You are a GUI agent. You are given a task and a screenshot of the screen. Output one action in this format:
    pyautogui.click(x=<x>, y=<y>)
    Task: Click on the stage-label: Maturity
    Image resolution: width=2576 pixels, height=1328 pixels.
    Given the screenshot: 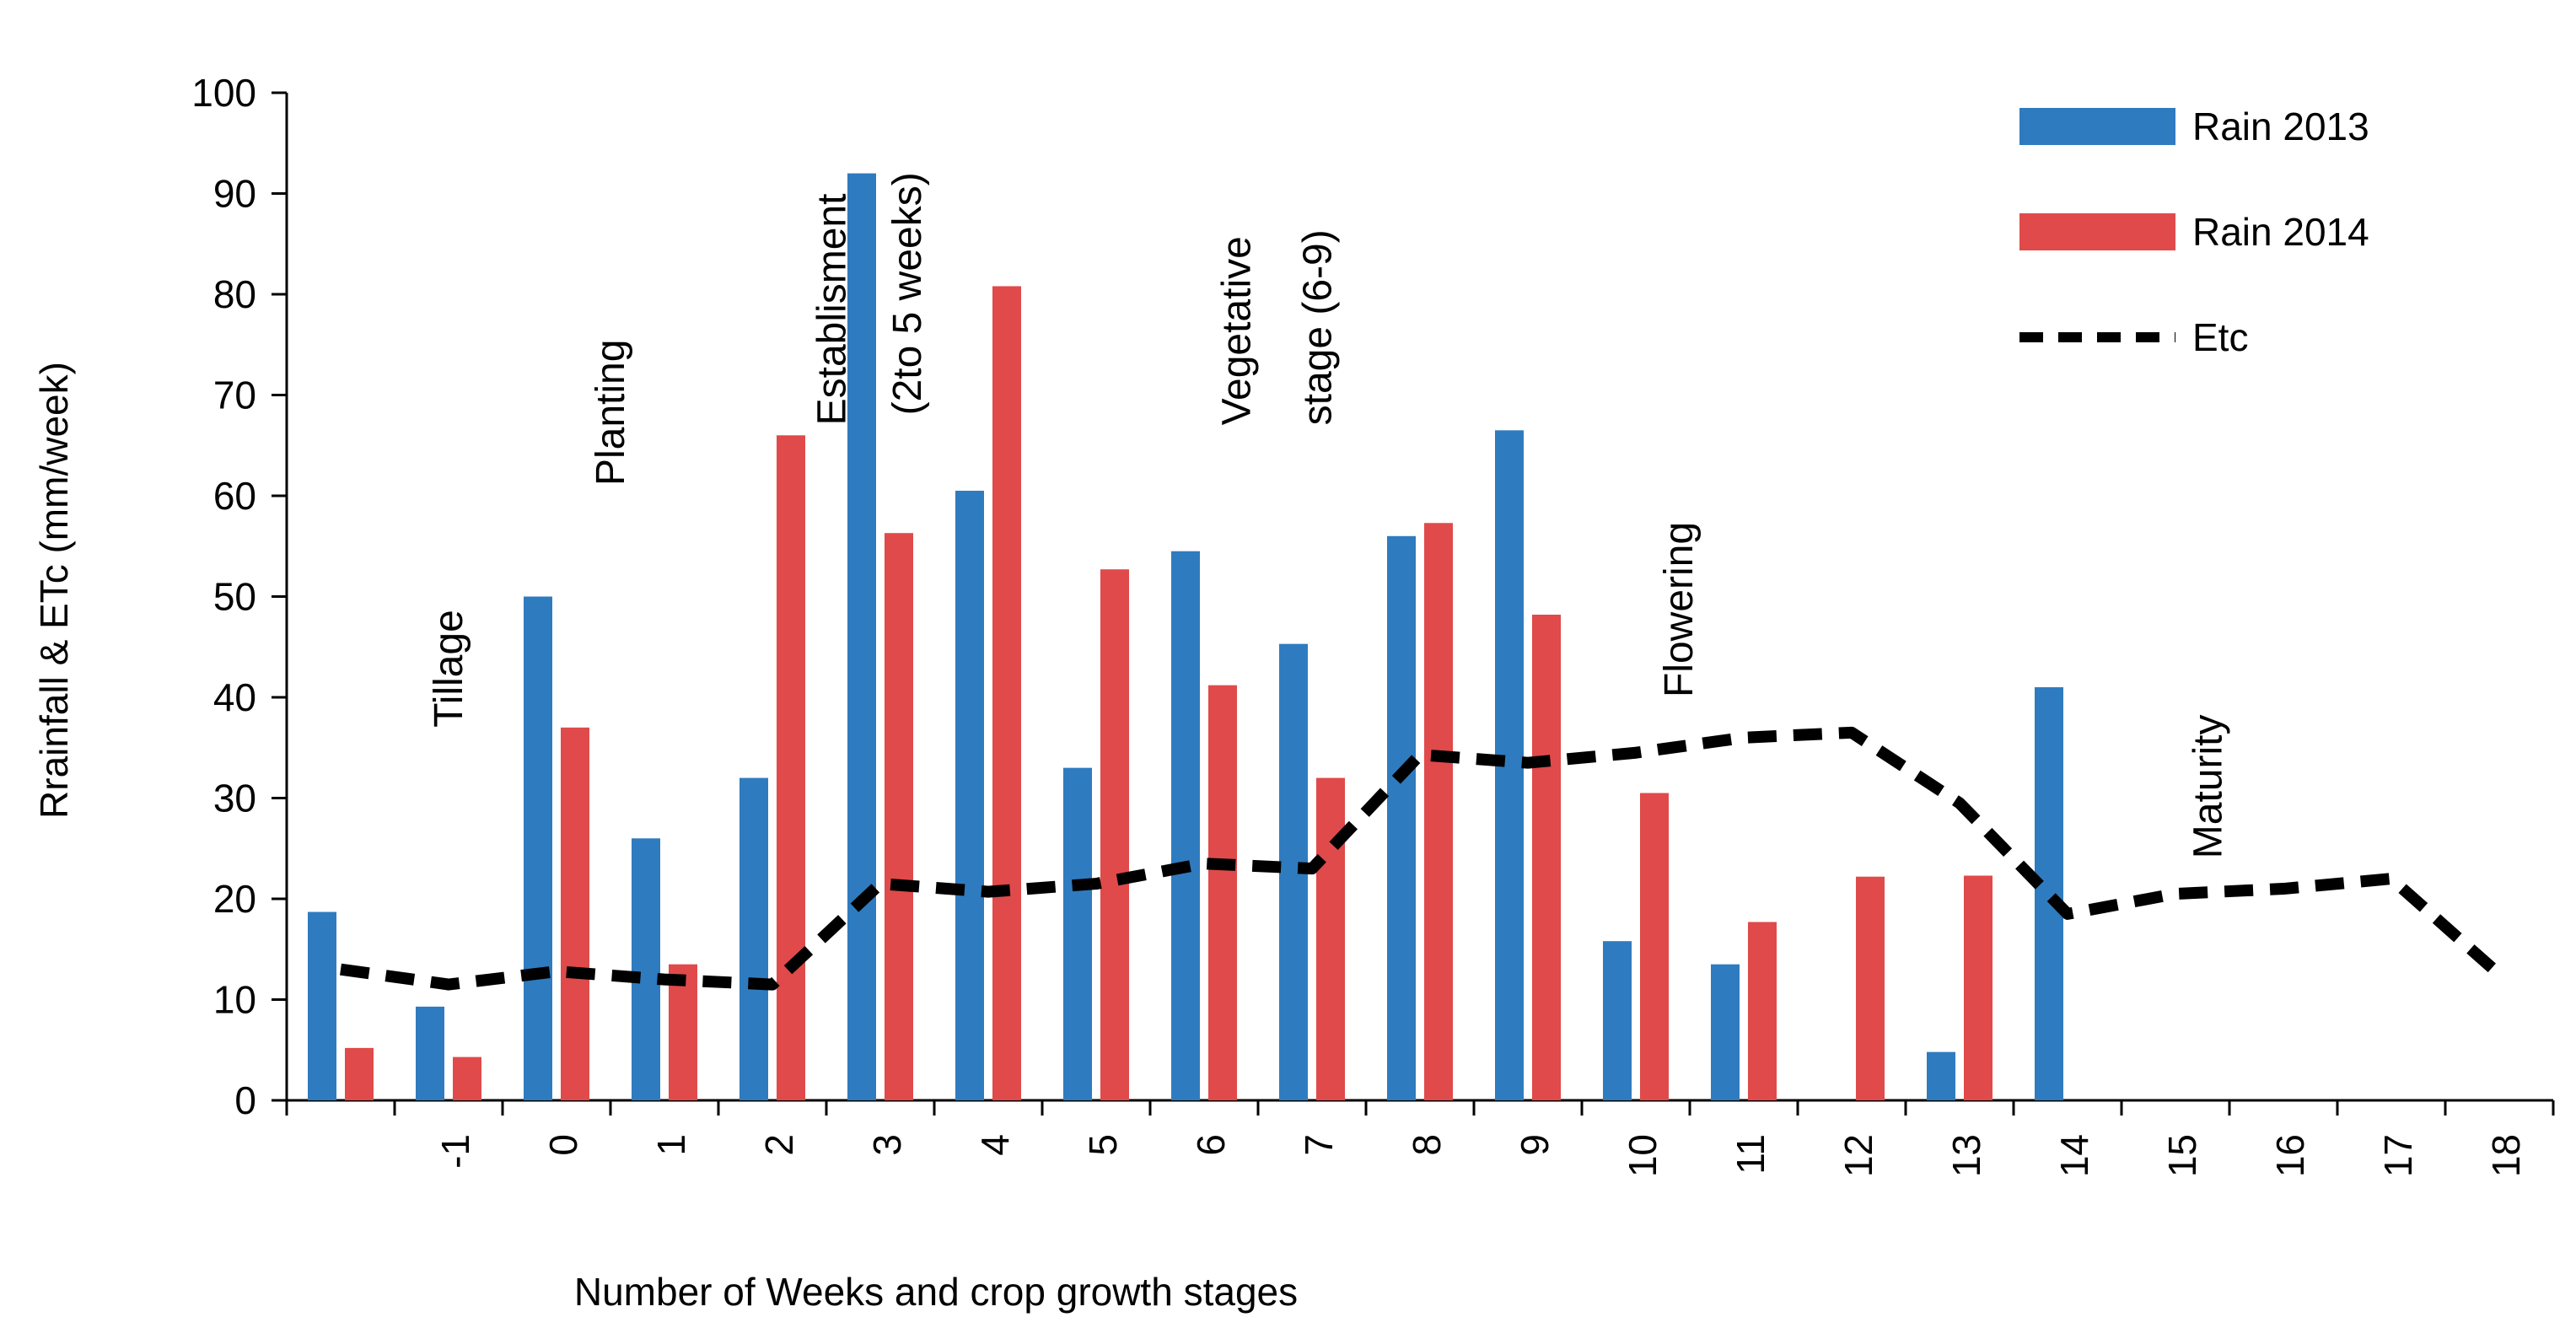 What is the action you would take?
    pyautogui.click(x=2208, y=786)
    